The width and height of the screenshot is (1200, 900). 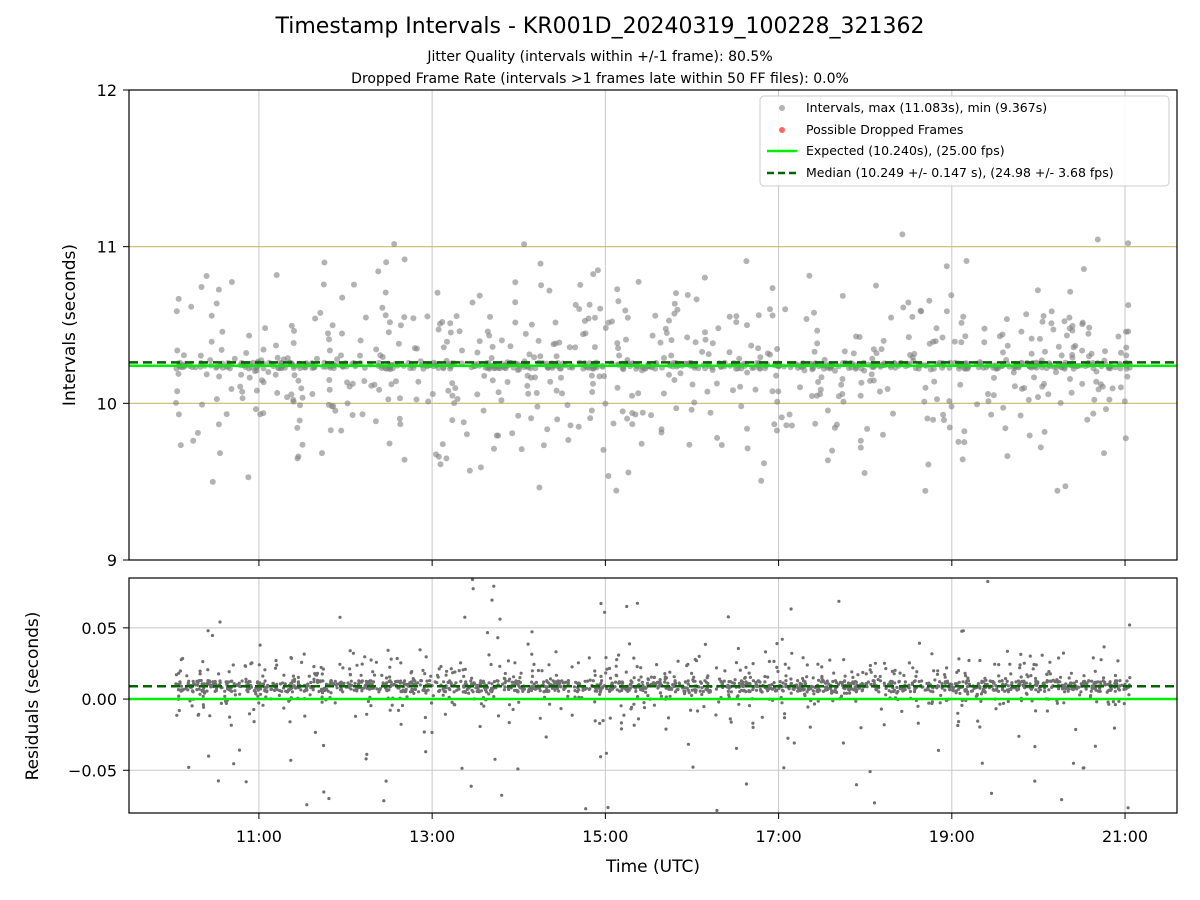 I want to click on x-tick-label: 19:00, so click(x=952, y=836).